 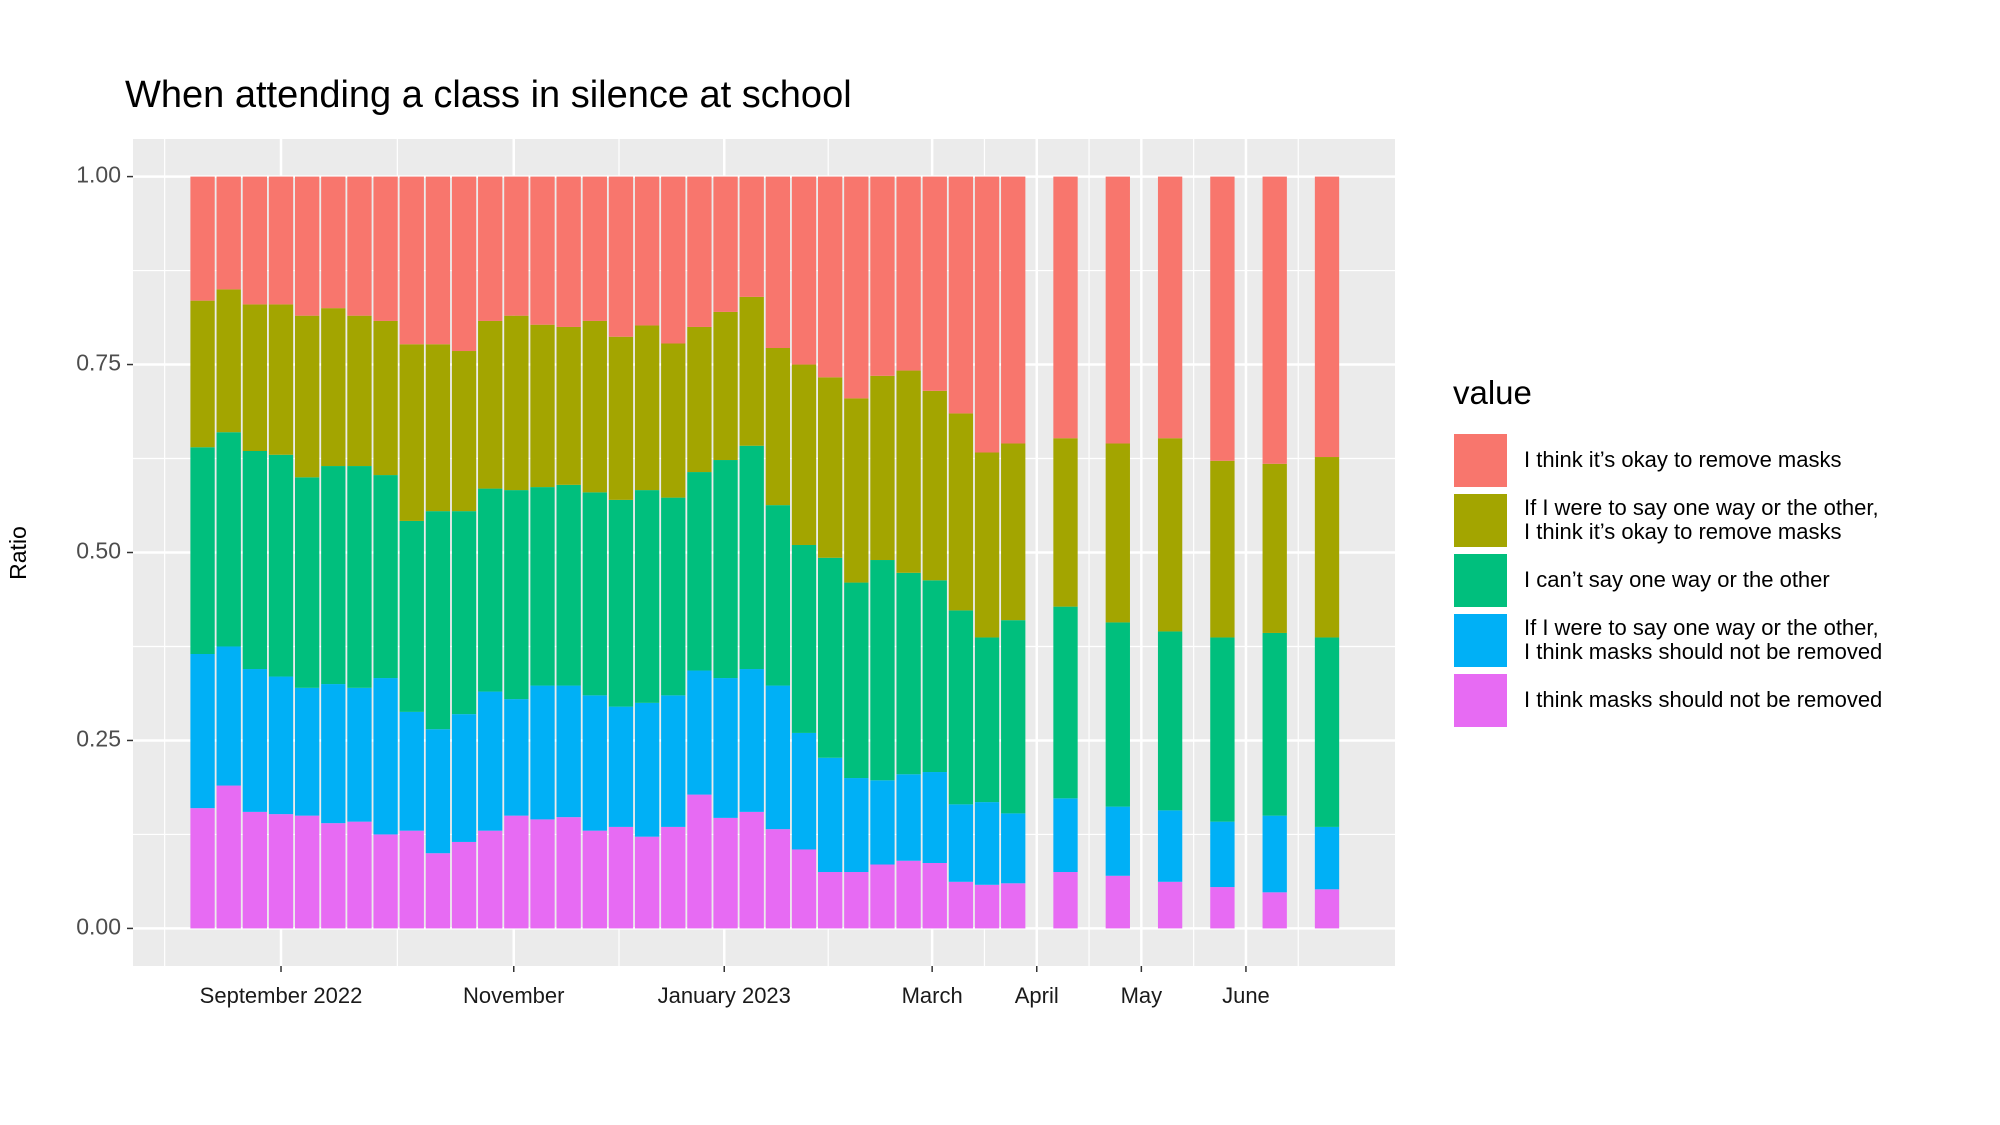 I want to click on x-tick-label: June, so click(x=1246, y=995).